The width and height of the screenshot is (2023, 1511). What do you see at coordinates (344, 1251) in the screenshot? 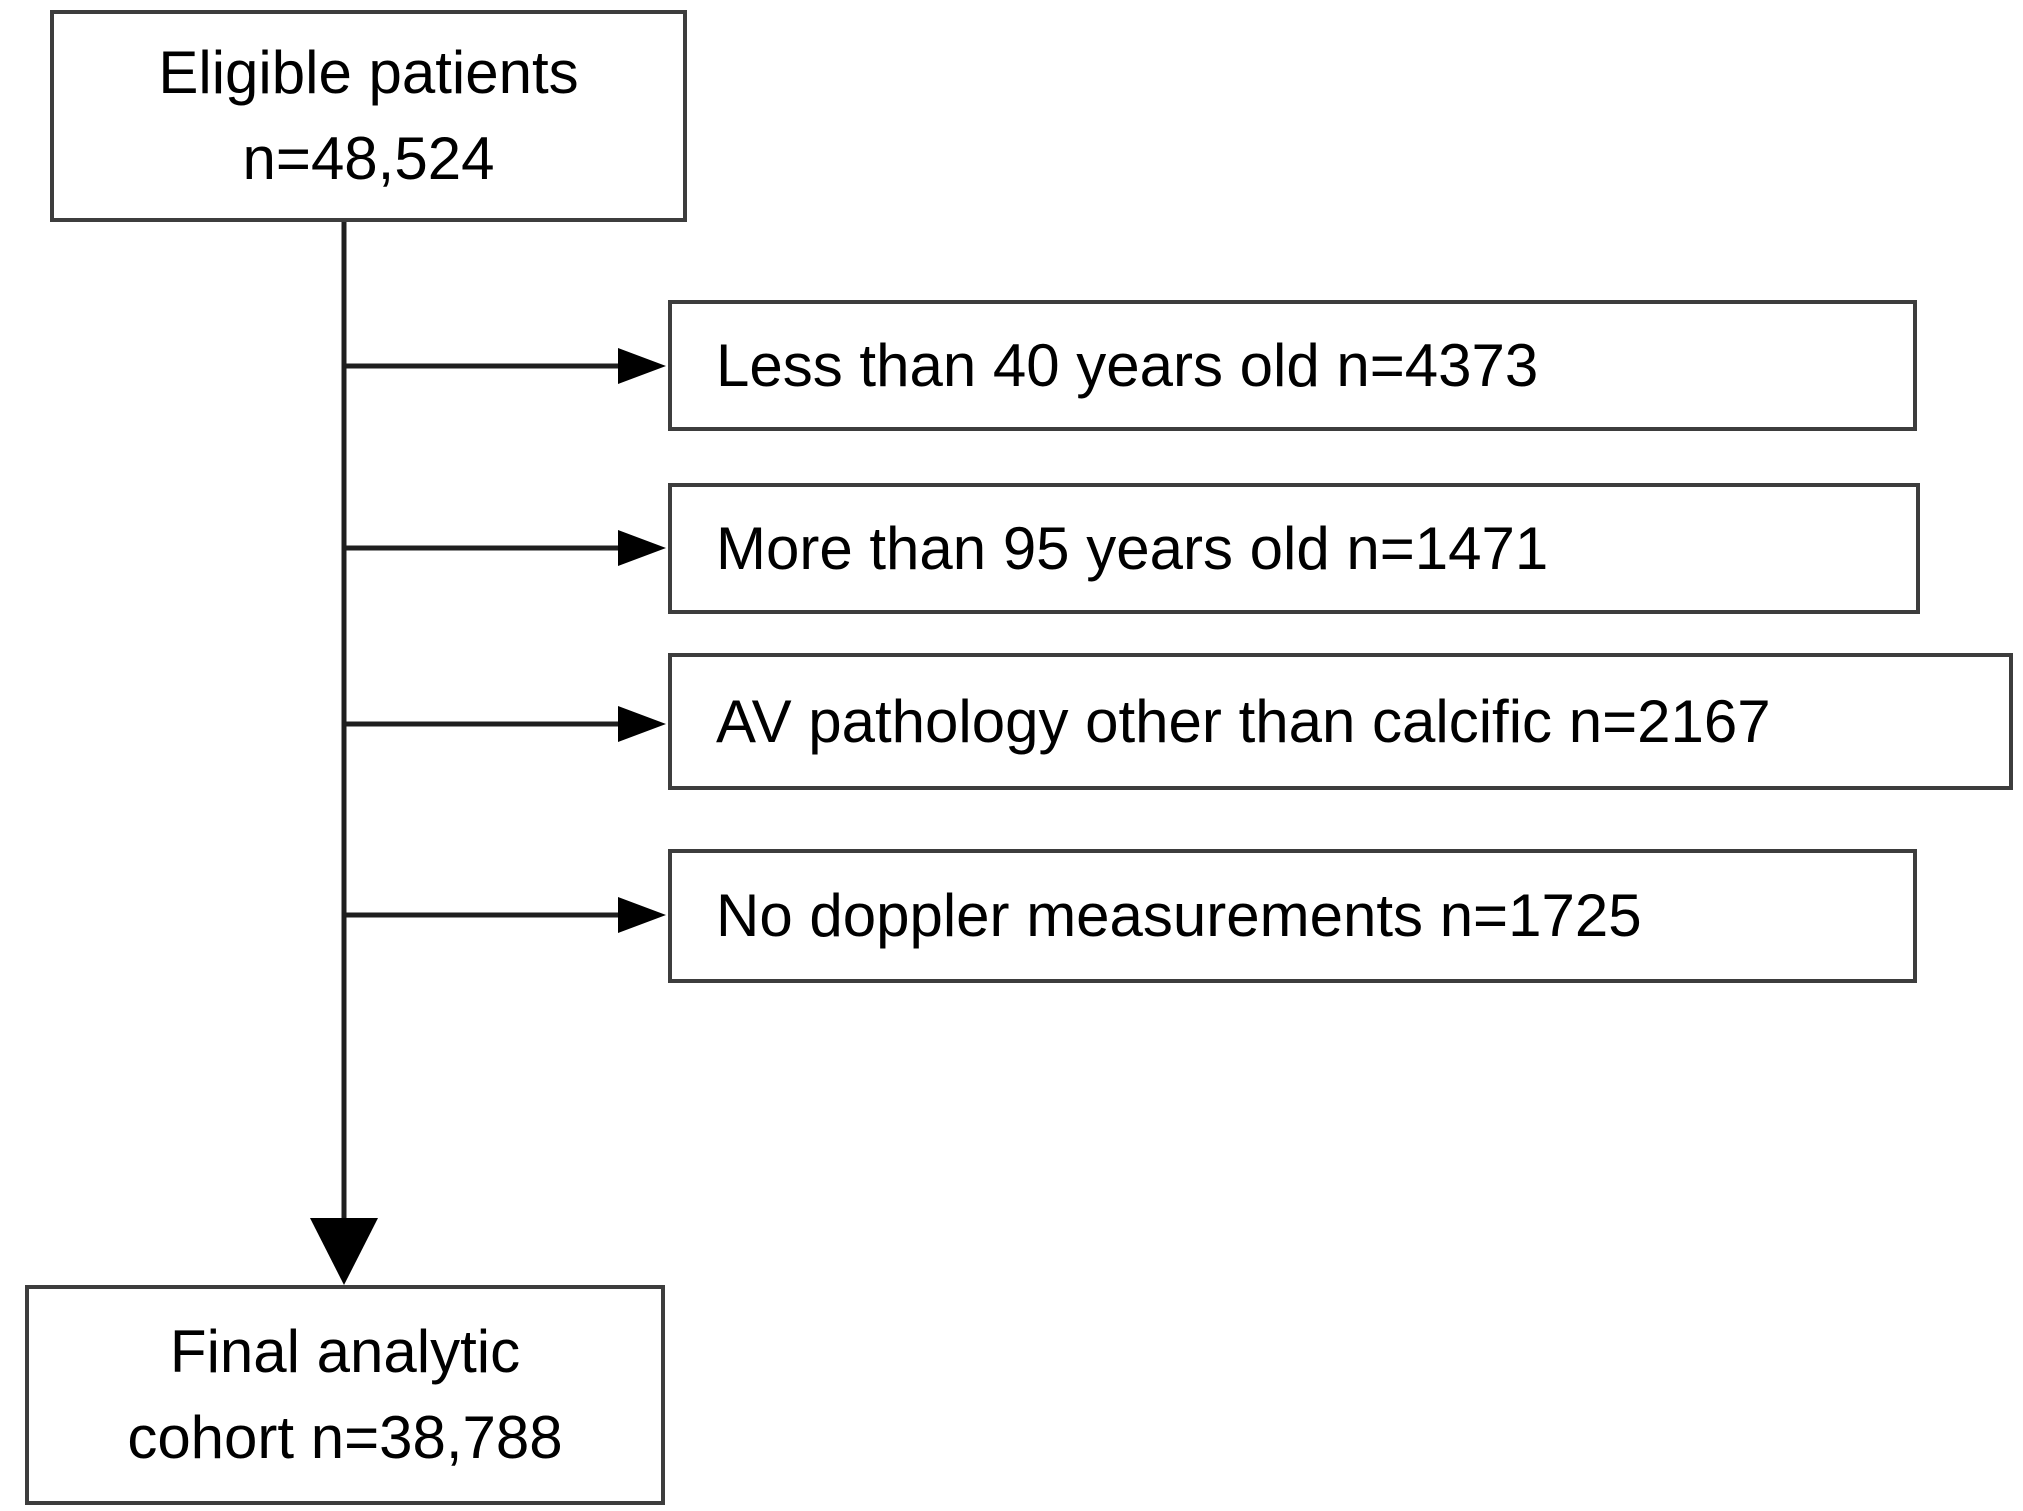
I see `down-arrow-icon` at bounding box center [344, 1251].